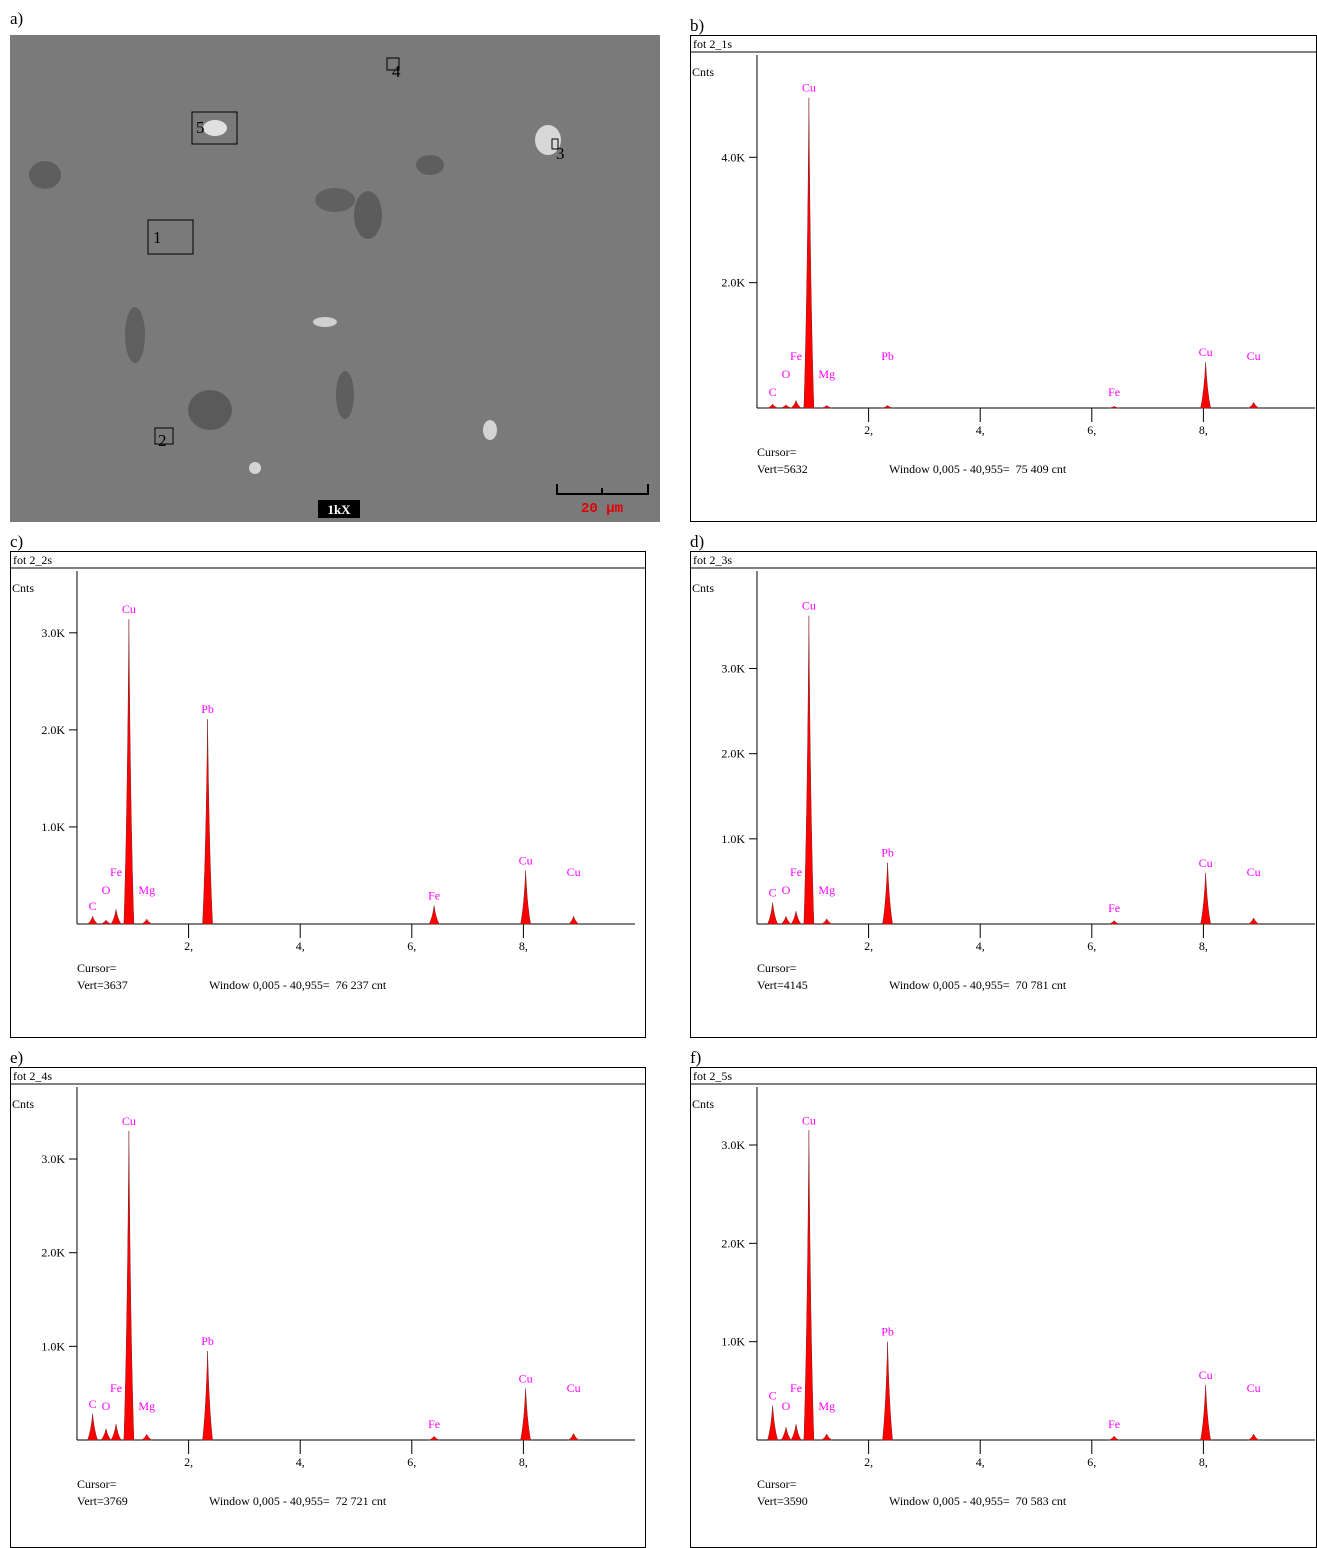  I want to click on marker-label: 1, so click(157, 237).